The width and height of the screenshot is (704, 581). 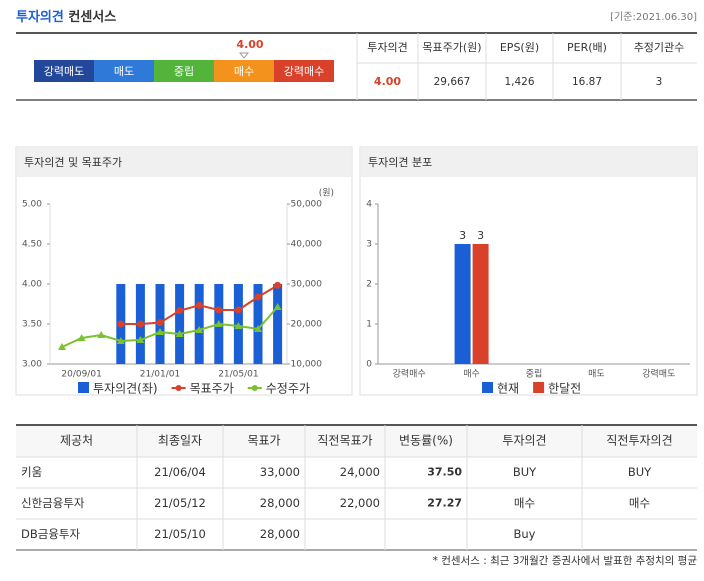 What do you see at coordinates (519, 82) in the screenshot?
I see `summary-value: 1,426` at bounding box center [519, 82].